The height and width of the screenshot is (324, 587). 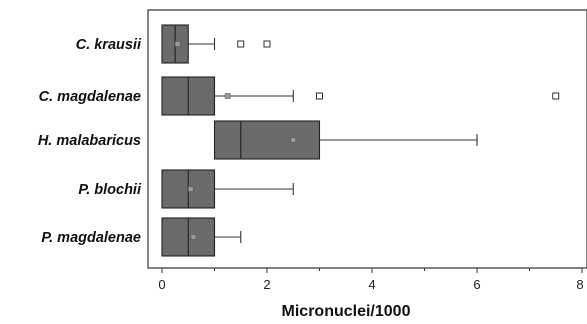 What do you see at coordinates (476, 284) in the screenshot?
I see `x-tick-label: 6` at bounding box center [476, 284].